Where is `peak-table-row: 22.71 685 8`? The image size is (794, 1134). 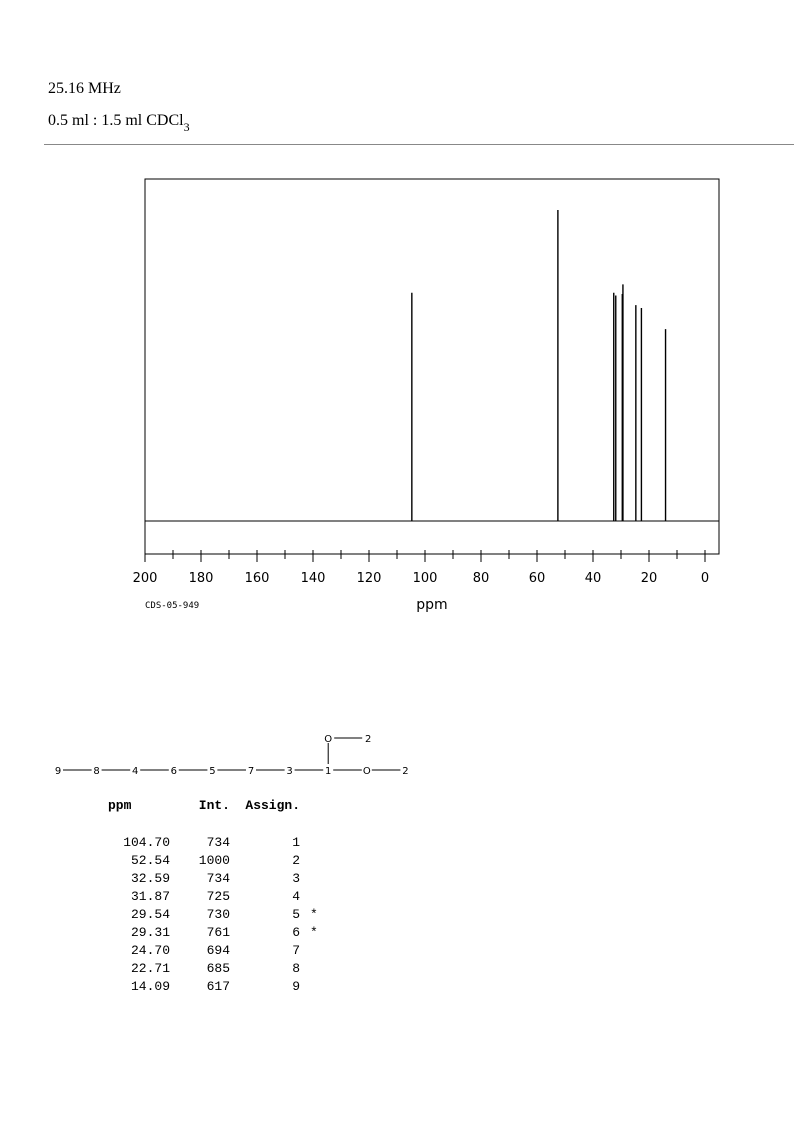
peak-table-row: 22.71 685 8 is located at coordinates (218, 969).